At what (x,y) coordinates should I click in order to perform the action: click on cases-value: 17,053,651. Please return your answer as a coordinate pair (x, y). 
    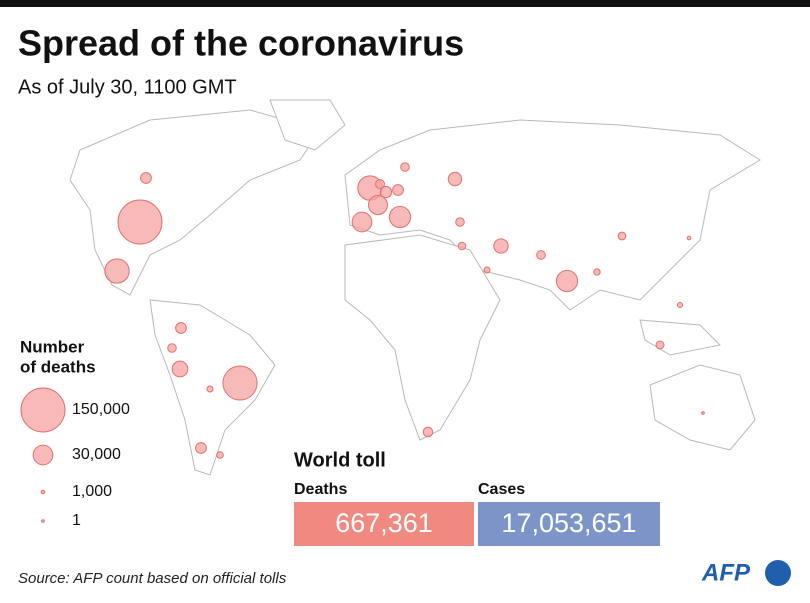
    Looking at the image, I should click on (568, 523).